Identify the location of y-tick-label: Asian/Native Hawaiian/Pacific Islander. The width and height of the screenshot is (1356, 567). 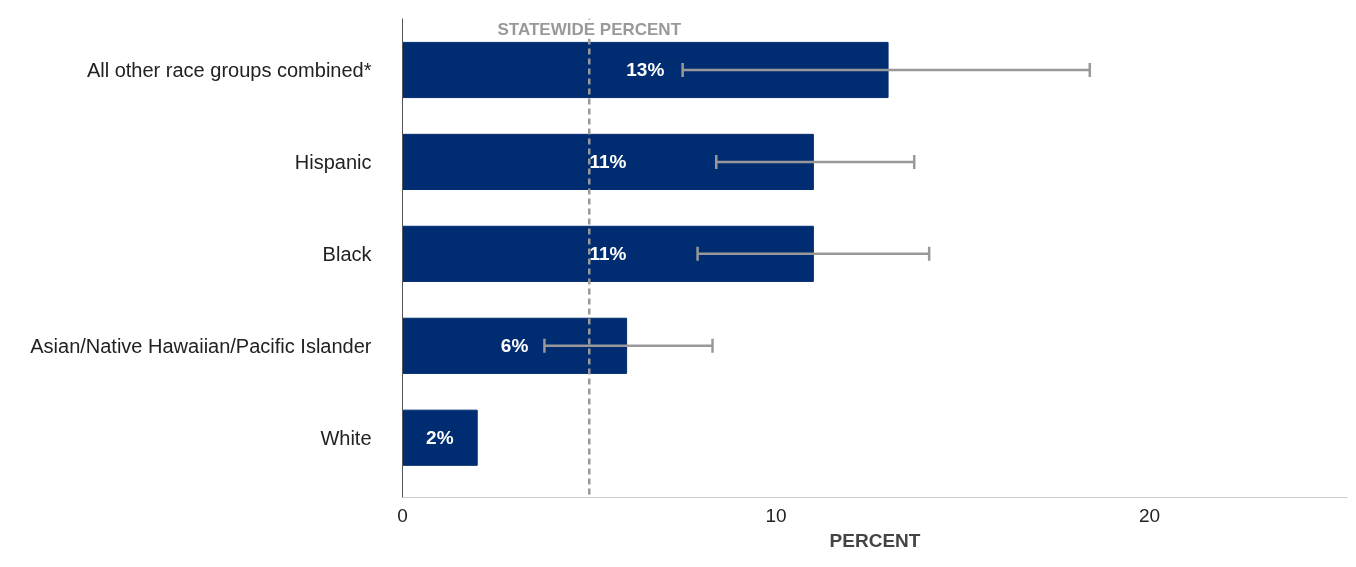
(201, 345).